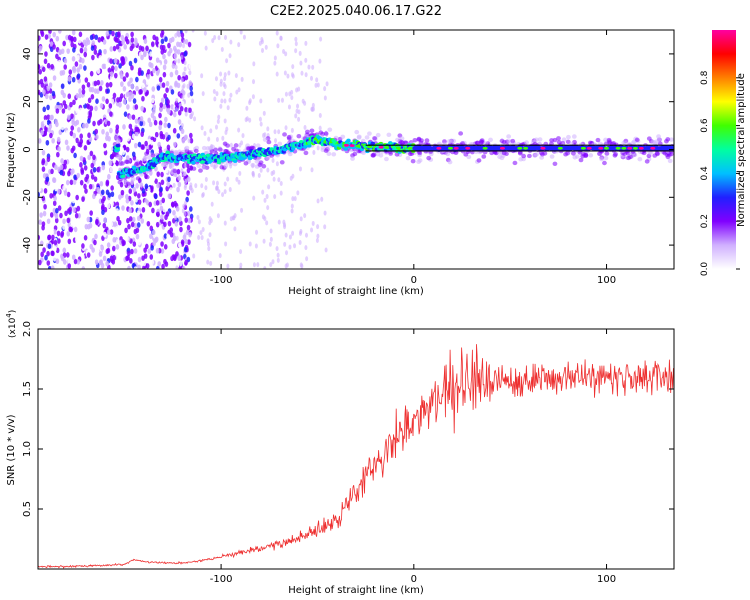  What do you see at coordinates (705, 125) in the screenshot?
I see `colorbar-tick-label: 0.6` at bounding box center [705, 125].